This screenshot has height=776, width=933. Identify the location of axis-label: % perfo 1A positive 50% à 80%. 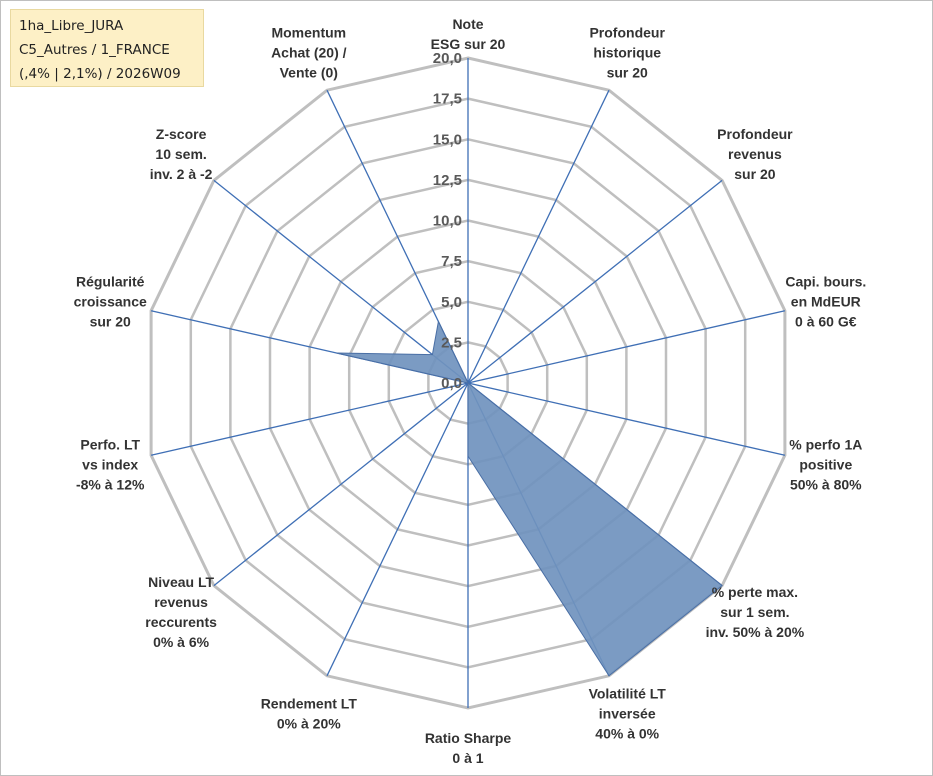
(825, 465).